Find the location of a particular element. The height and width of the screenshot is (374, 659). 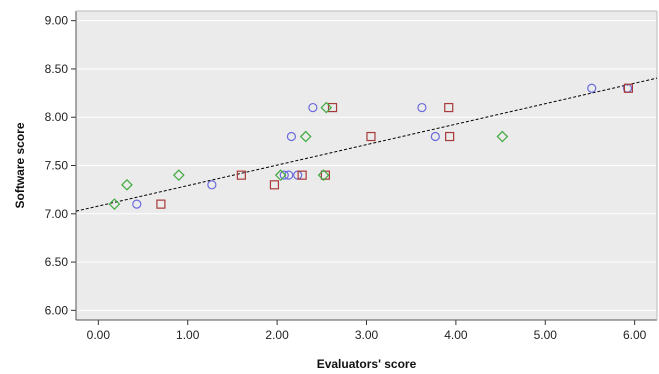

x-tick-label: 1.00 is located at coordinates (188, 335).